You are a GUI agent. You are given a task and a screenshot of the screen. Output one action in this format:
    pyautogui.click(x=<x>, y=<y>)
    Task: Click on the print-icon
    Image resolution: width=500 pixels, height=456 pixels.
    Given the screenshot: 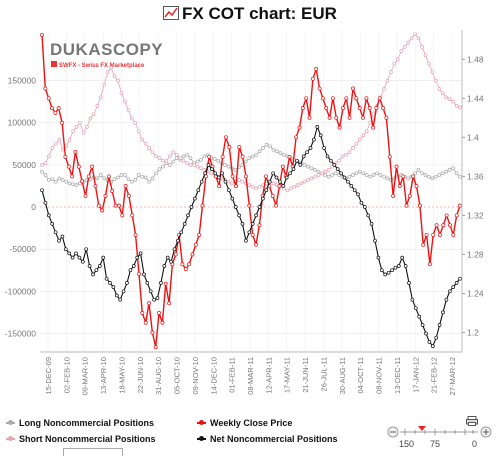 What is the action you would take?
    pyautogui.click(x=472, y=421)
    